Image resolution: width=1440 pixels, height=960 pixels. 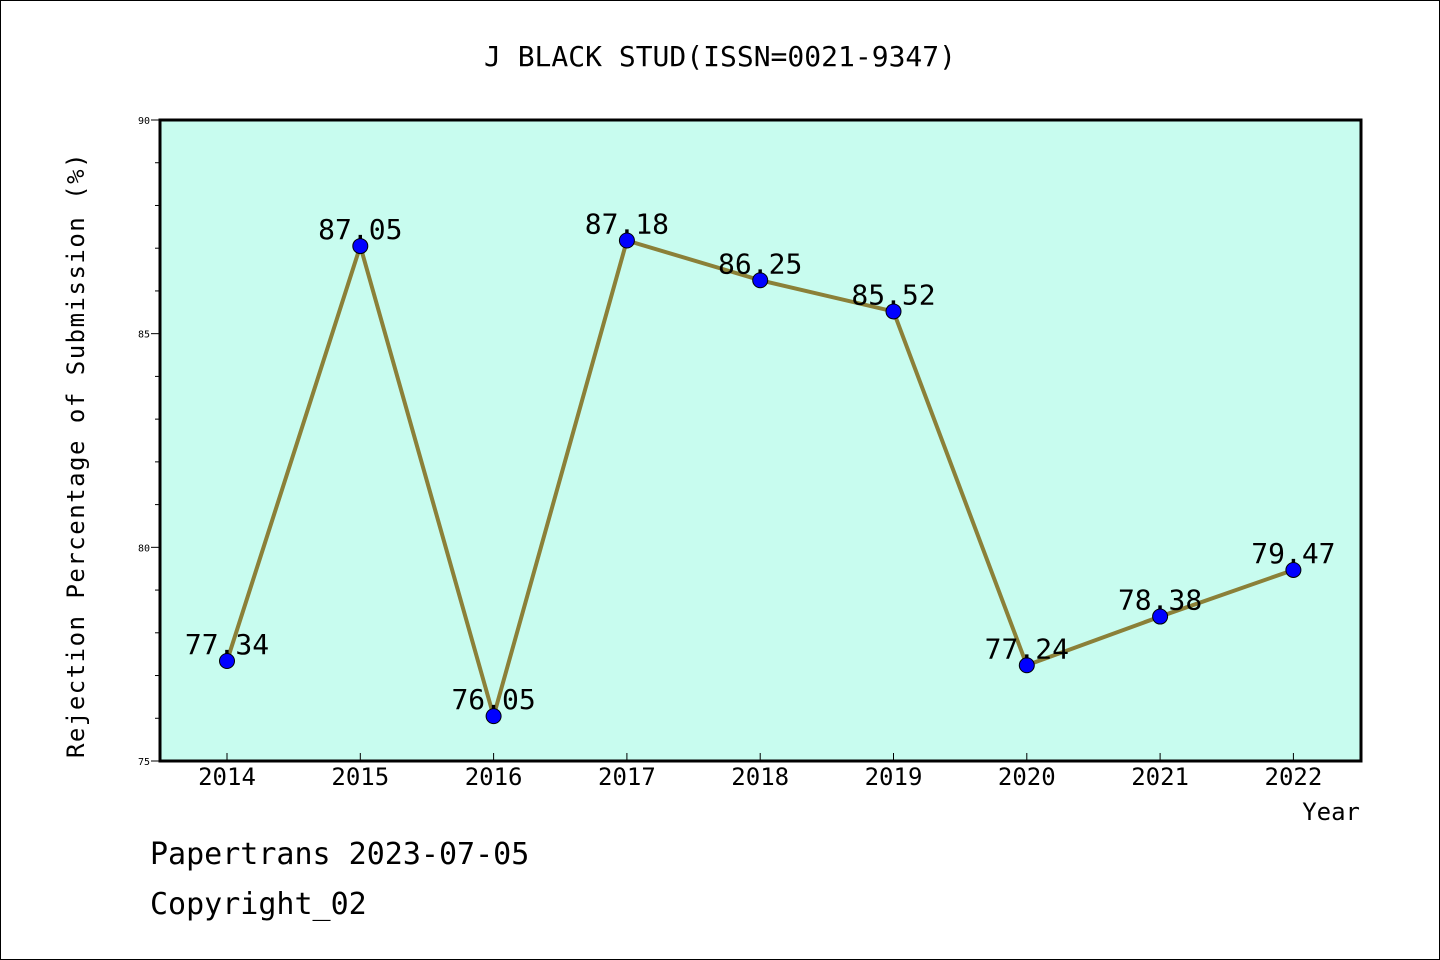 I want to click on footer-date: Papertrans 2023-07-05, so click(x=339, y=854).